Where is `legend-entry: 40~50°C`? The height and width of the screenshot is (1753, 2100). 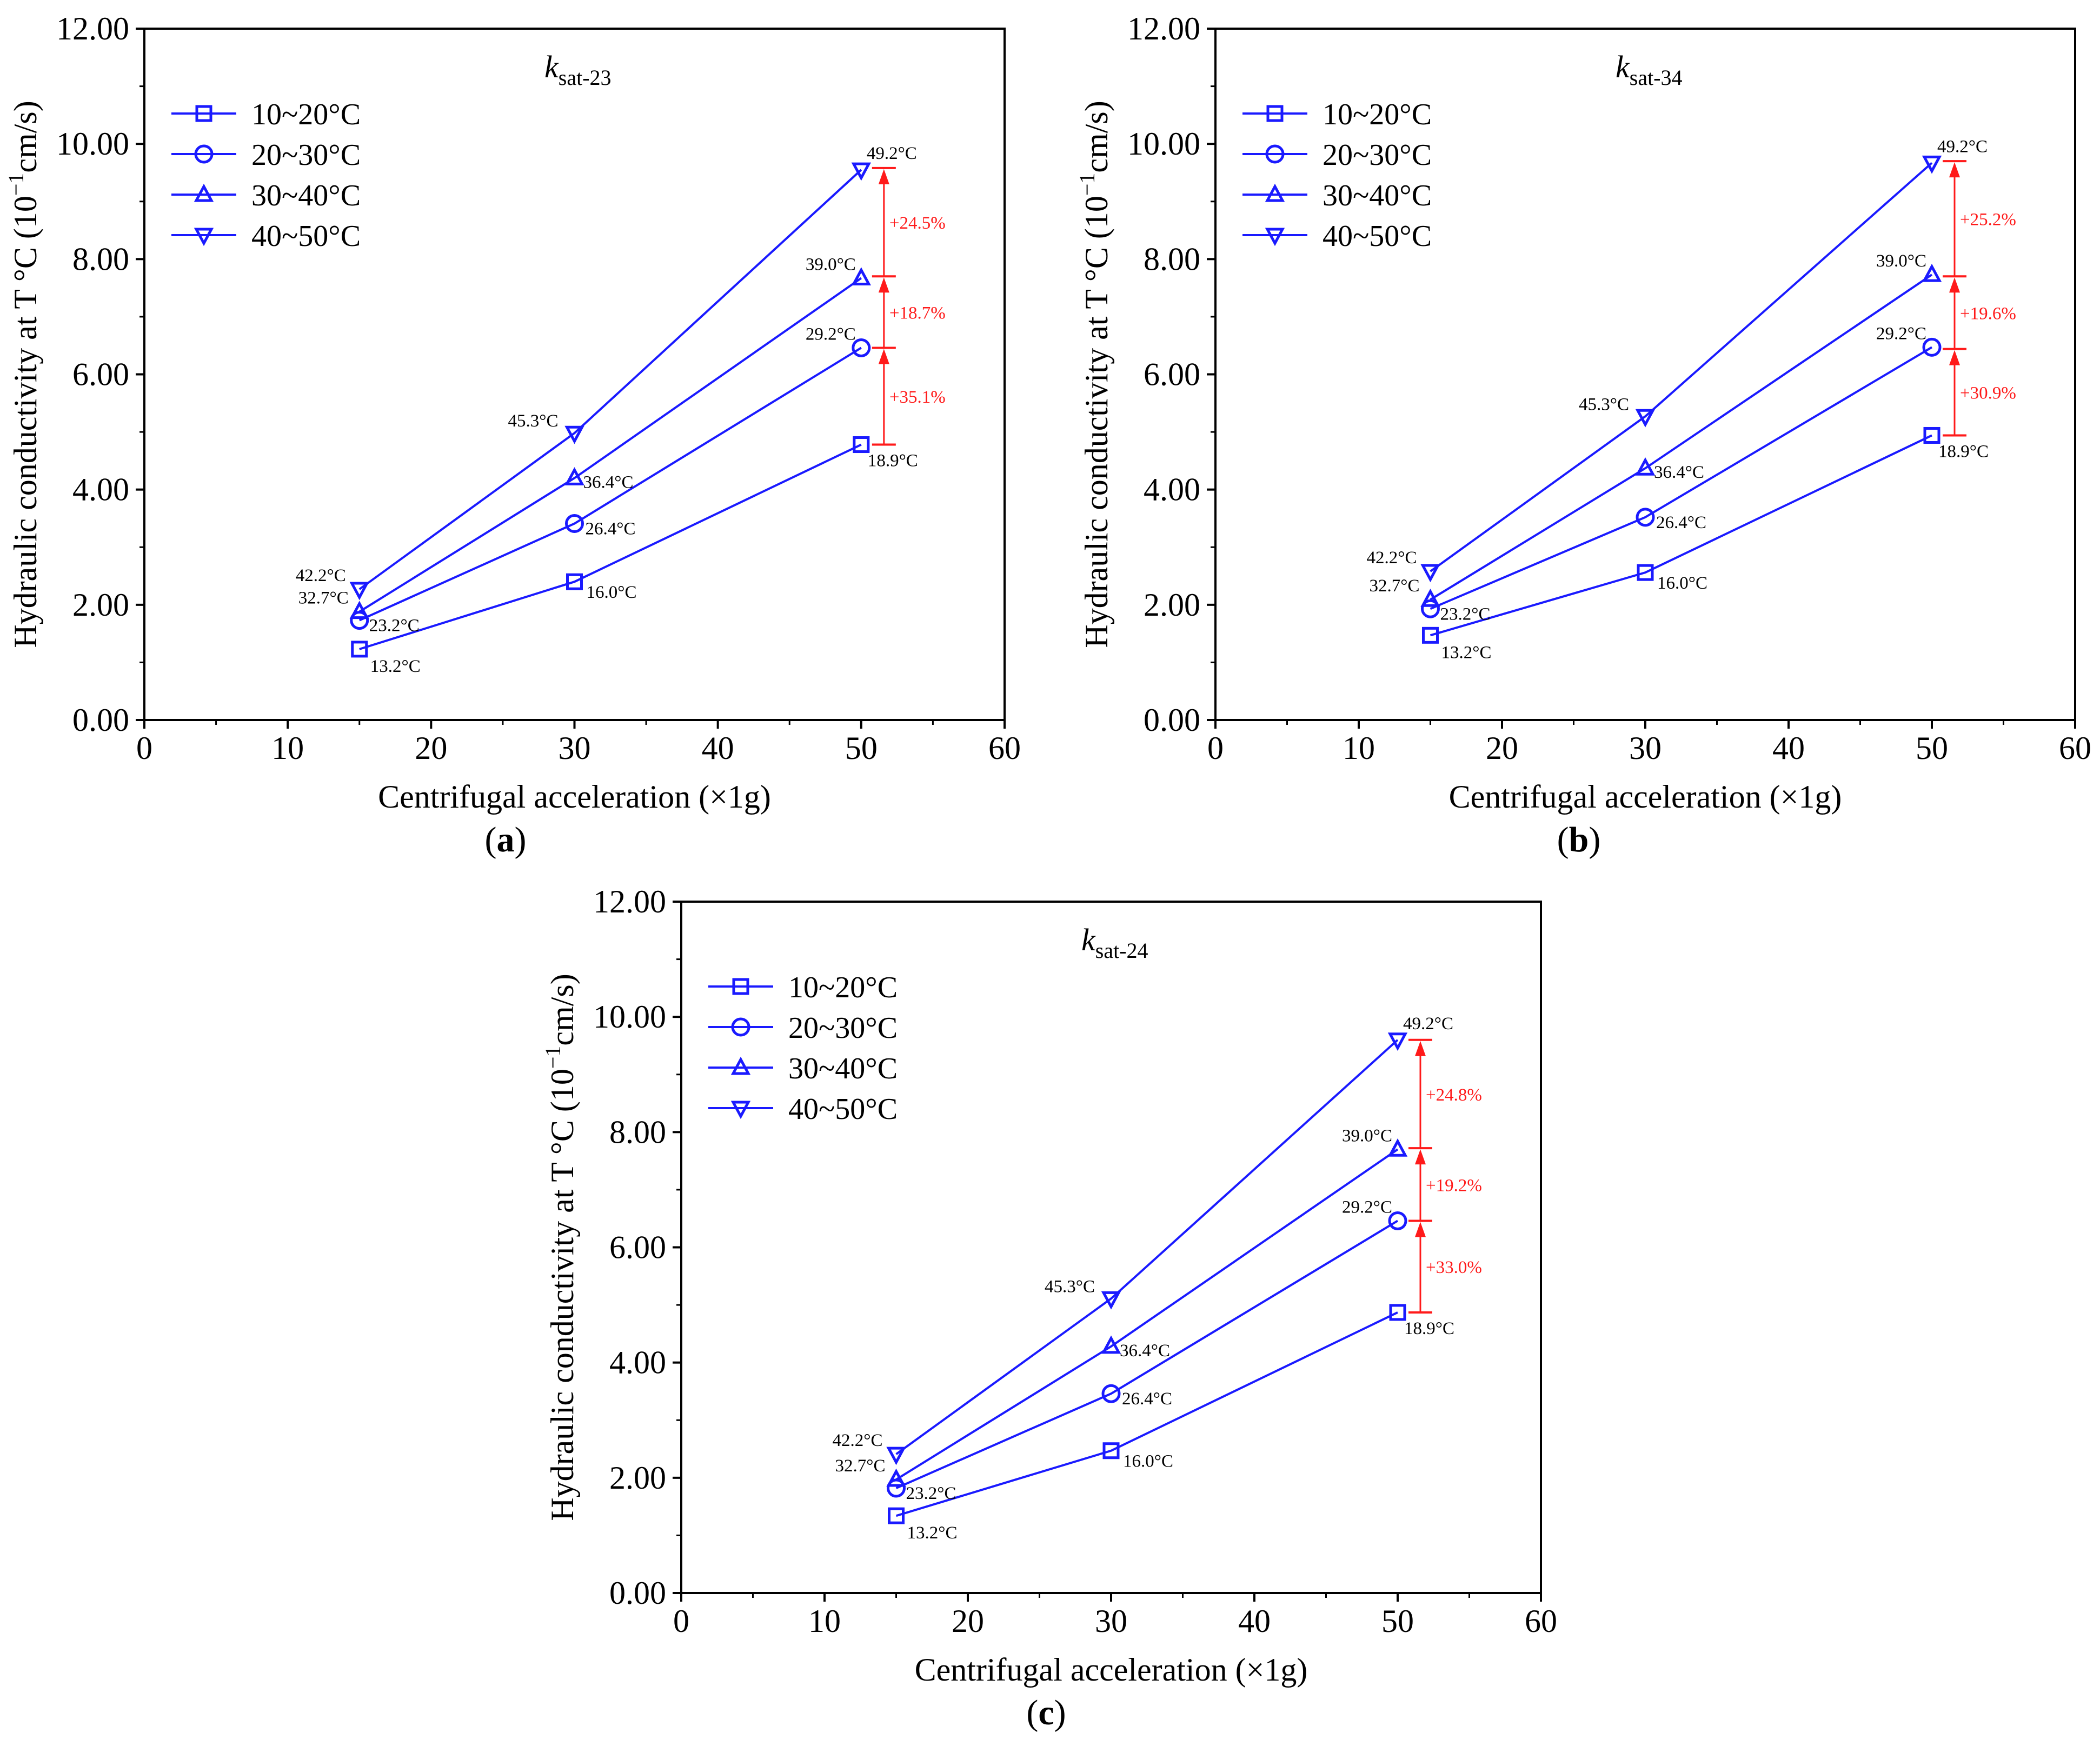
legend-entry: 40~50°C is located at coordinates (306, 236).